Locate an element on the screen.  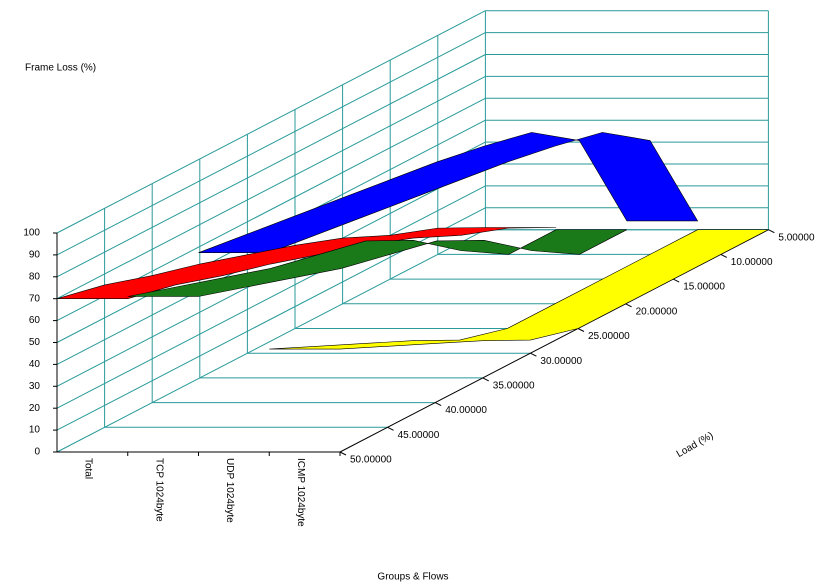
depth-axis-title: Load (%) is located at coordinates (695, 445).